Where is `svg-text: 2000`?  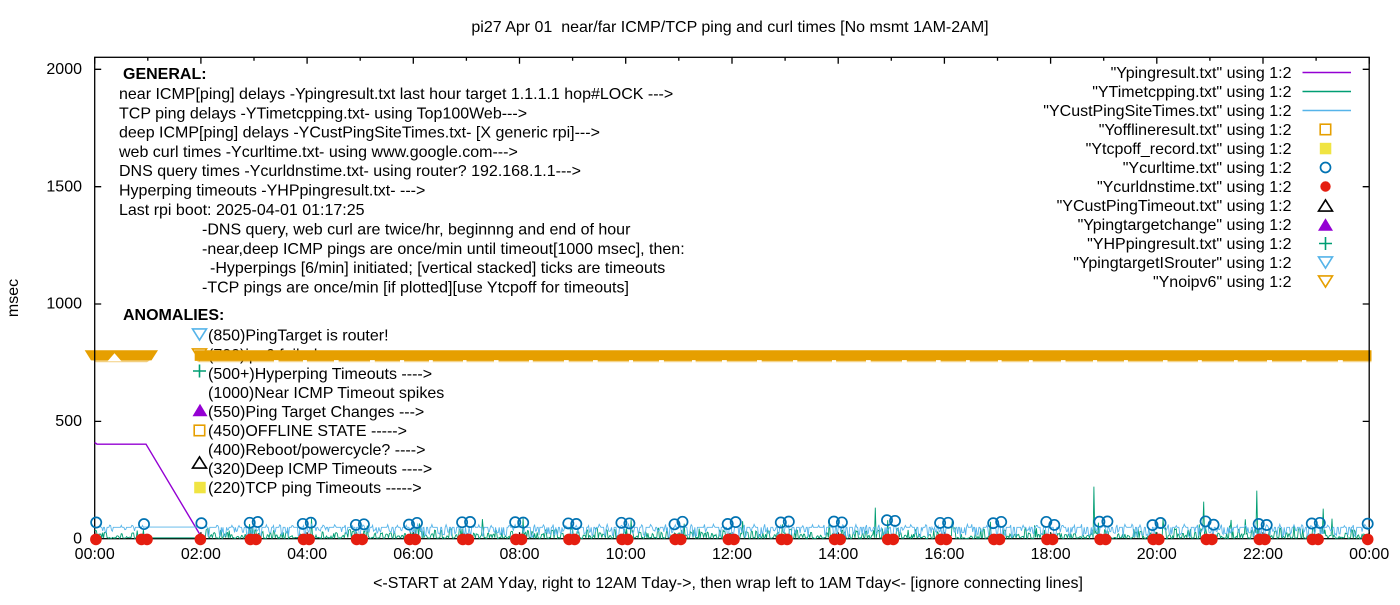 svg-text: 2000 is located at coordinates (64, 69).